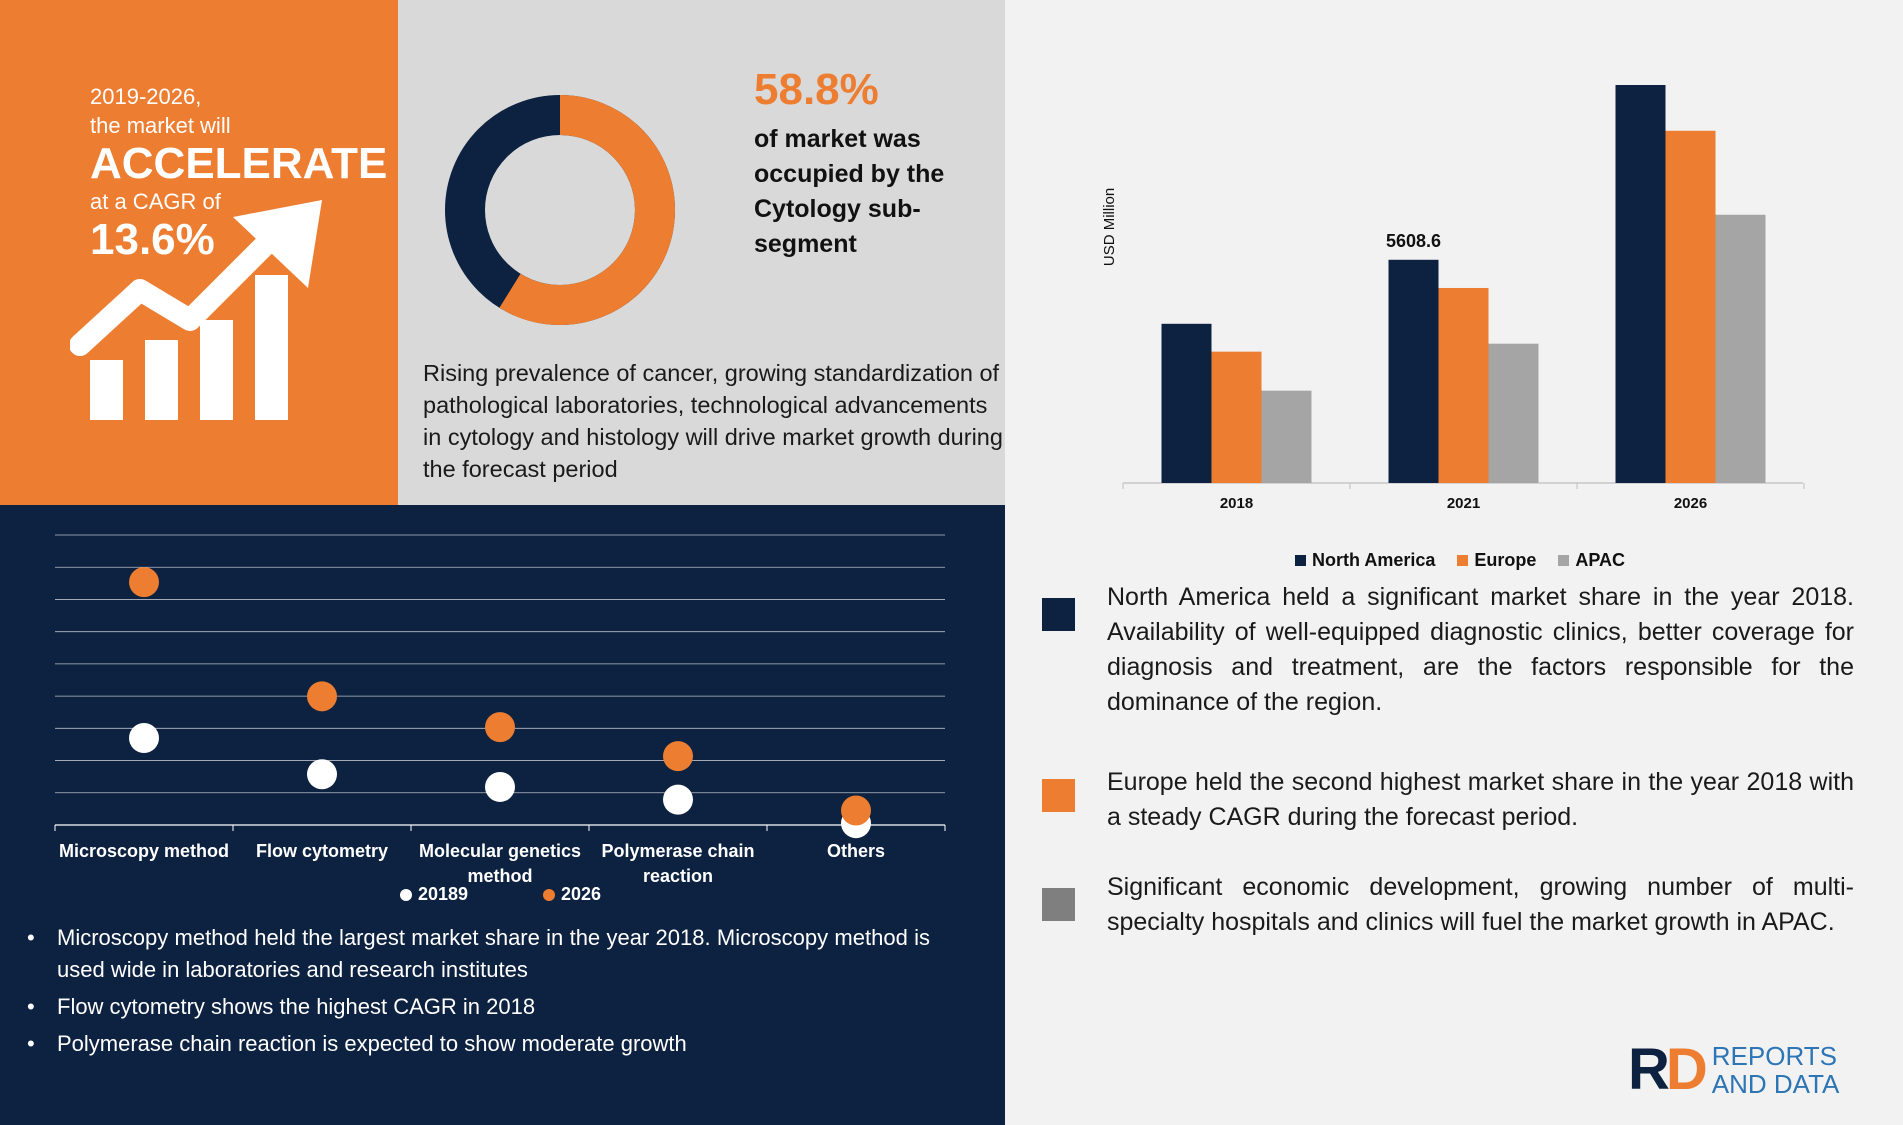 The width and height of the screenshot is (1903, 1125). Describe the element at coordinates (1690, 503) in the screenshot. I see `x-tick-label: 2026` at that location.